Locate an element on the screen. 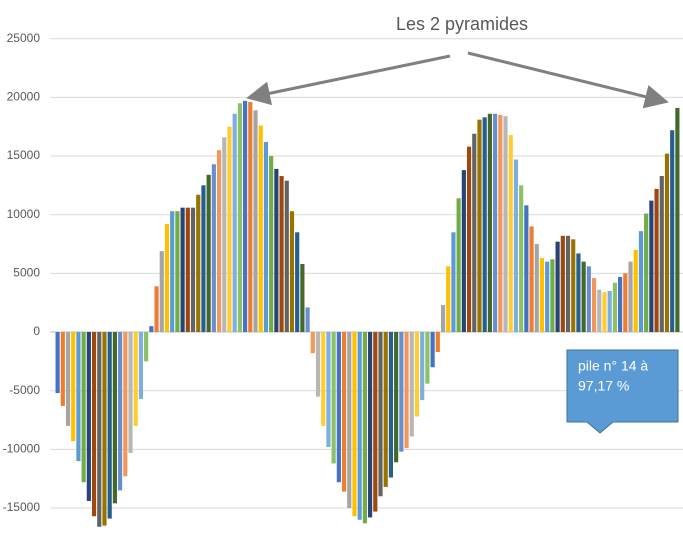  y-tick-label: 25000 is located at coordinates (24, 38).